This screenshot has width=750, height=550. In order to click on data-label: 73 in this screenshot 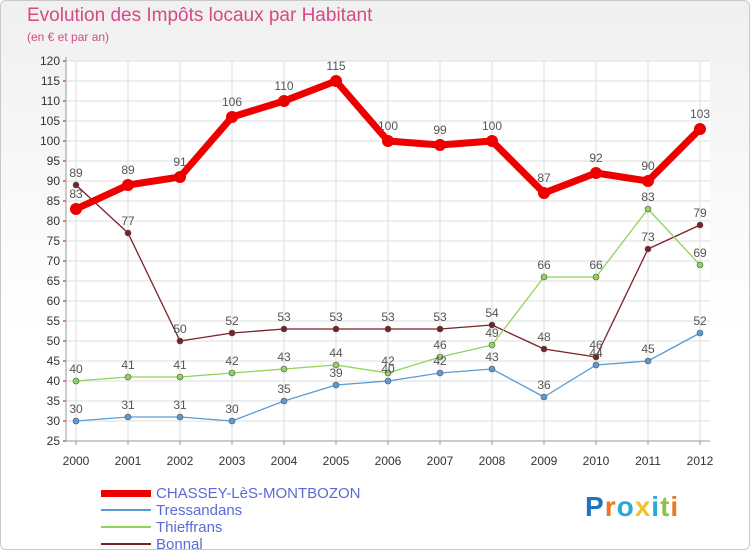, I will do `click(648, 237)`.